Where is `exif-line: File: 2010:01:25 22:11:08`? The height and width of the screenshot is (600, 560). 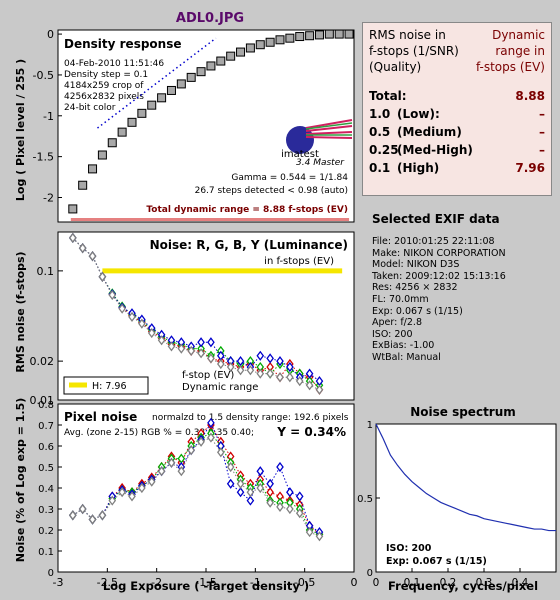 exif-line: File: 2010:01:25 22:11:08 is located at coordinates (433, 241).